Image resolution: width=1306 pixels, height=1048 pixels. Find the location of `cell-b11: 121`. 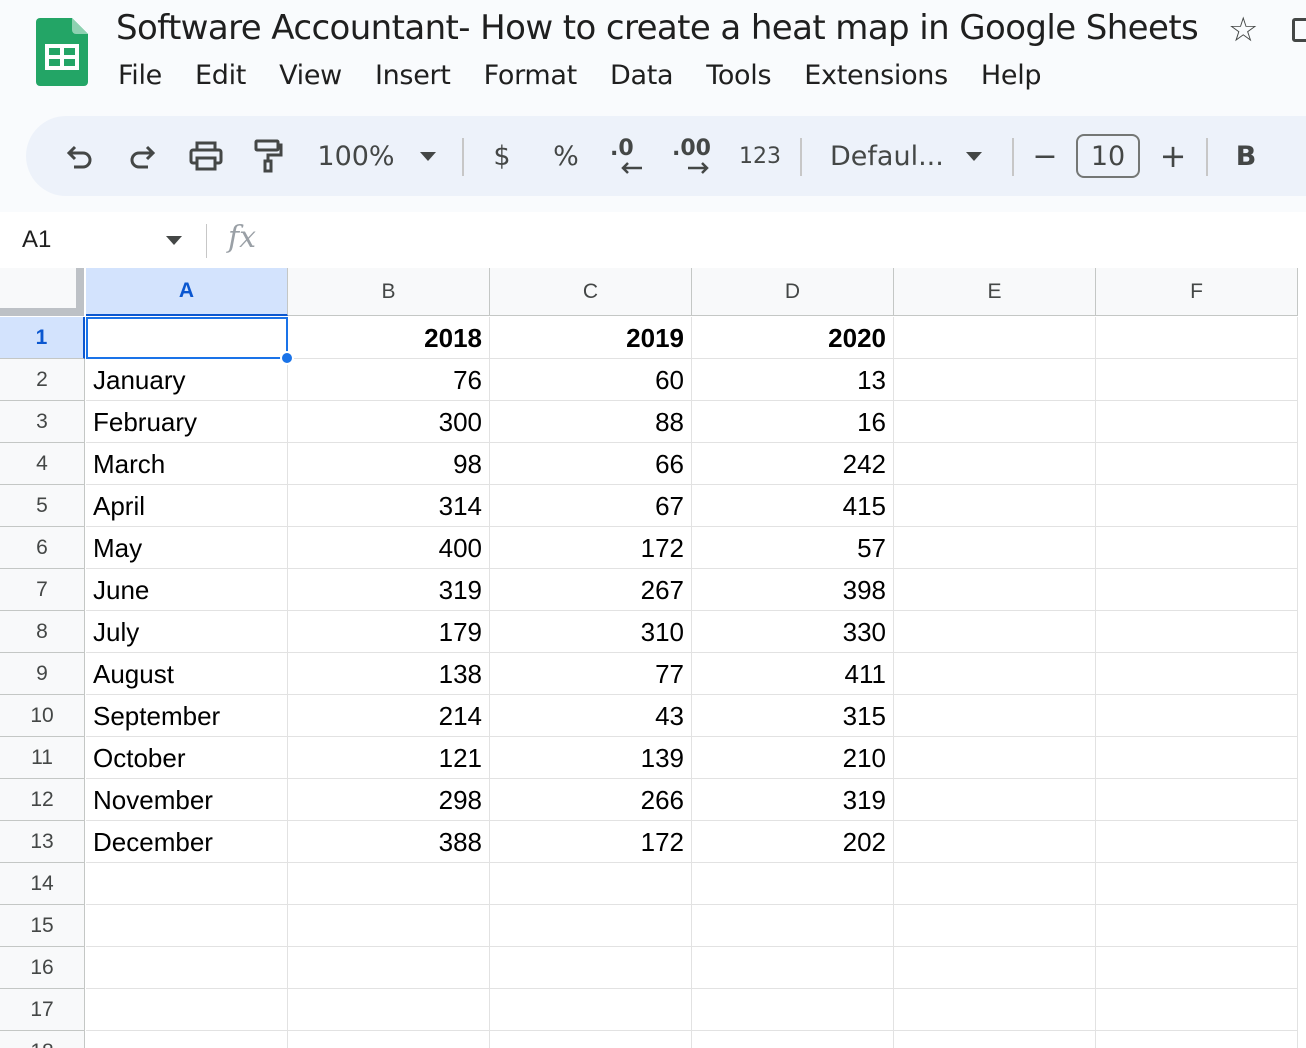

cell-b11: 121 is located at coordinates (389, 758).